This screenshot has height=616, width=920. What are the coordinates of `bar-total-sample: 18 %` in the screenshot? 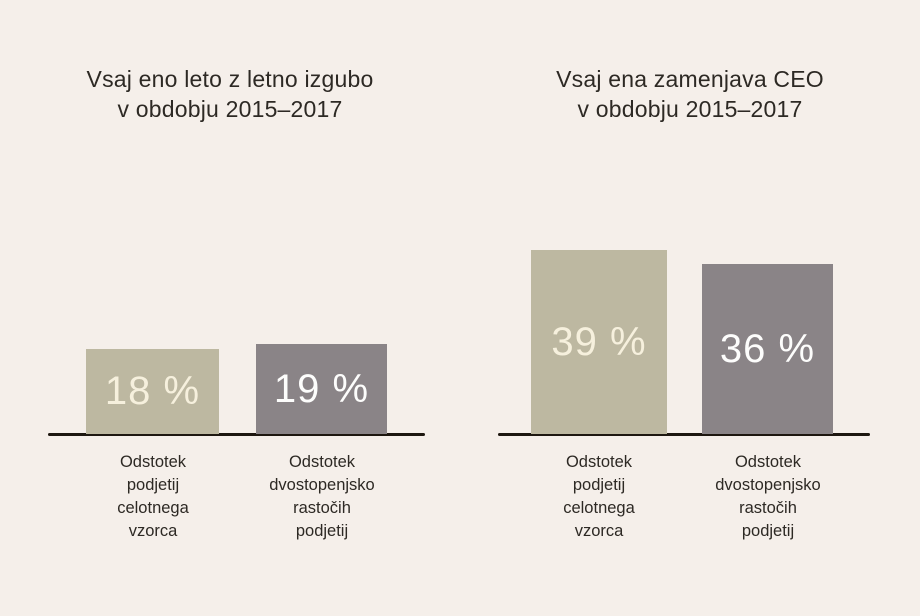 It's located at (152, 391).